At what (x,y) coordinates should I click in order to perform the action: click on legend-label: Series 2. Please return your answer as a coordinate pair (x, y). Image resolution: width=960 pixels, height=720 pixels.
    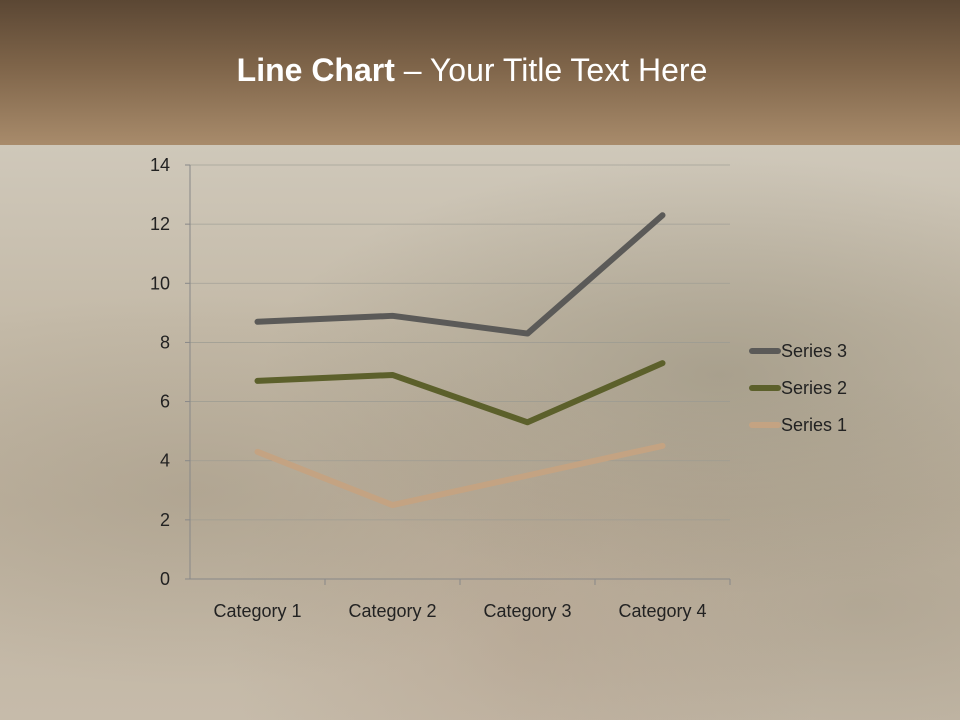
    Looking at the image, I should click on (814, 388).